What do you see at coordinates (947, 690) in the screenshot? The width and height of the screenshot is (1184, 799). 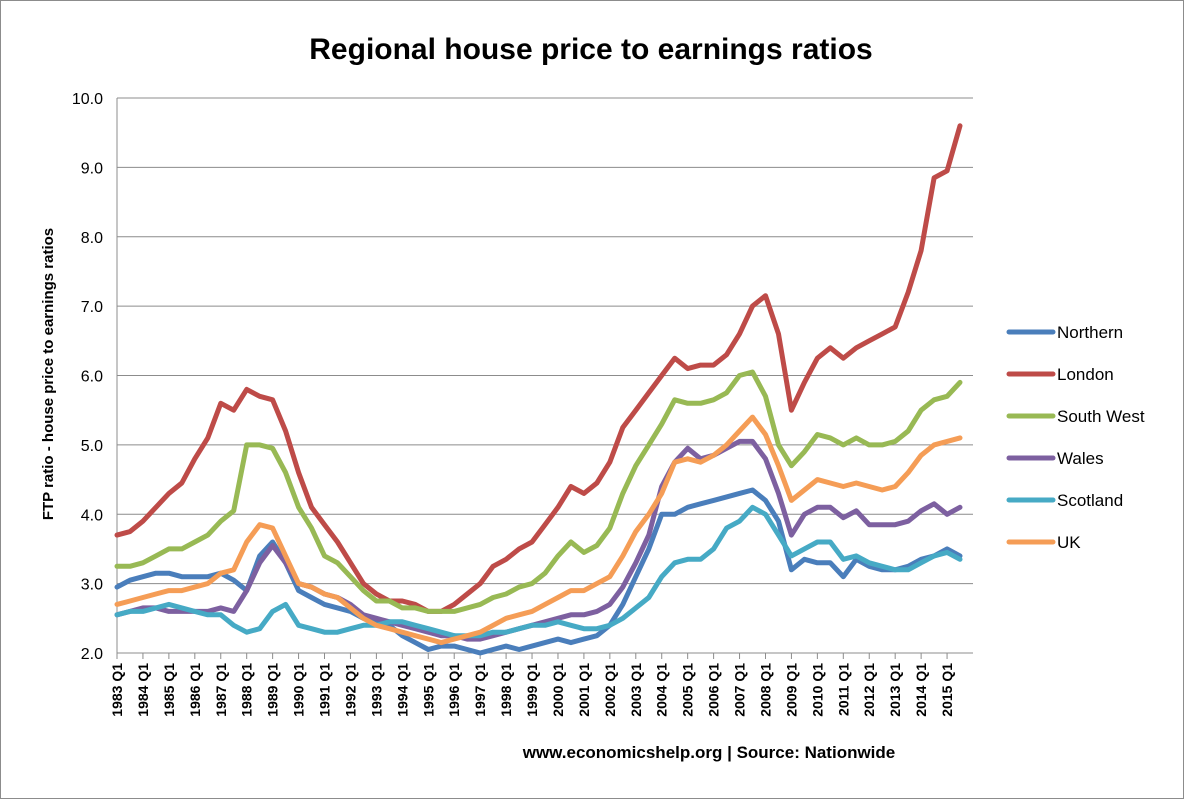 I see `x-tick-label: 2015 Q1` at bounding box center [947, 690].